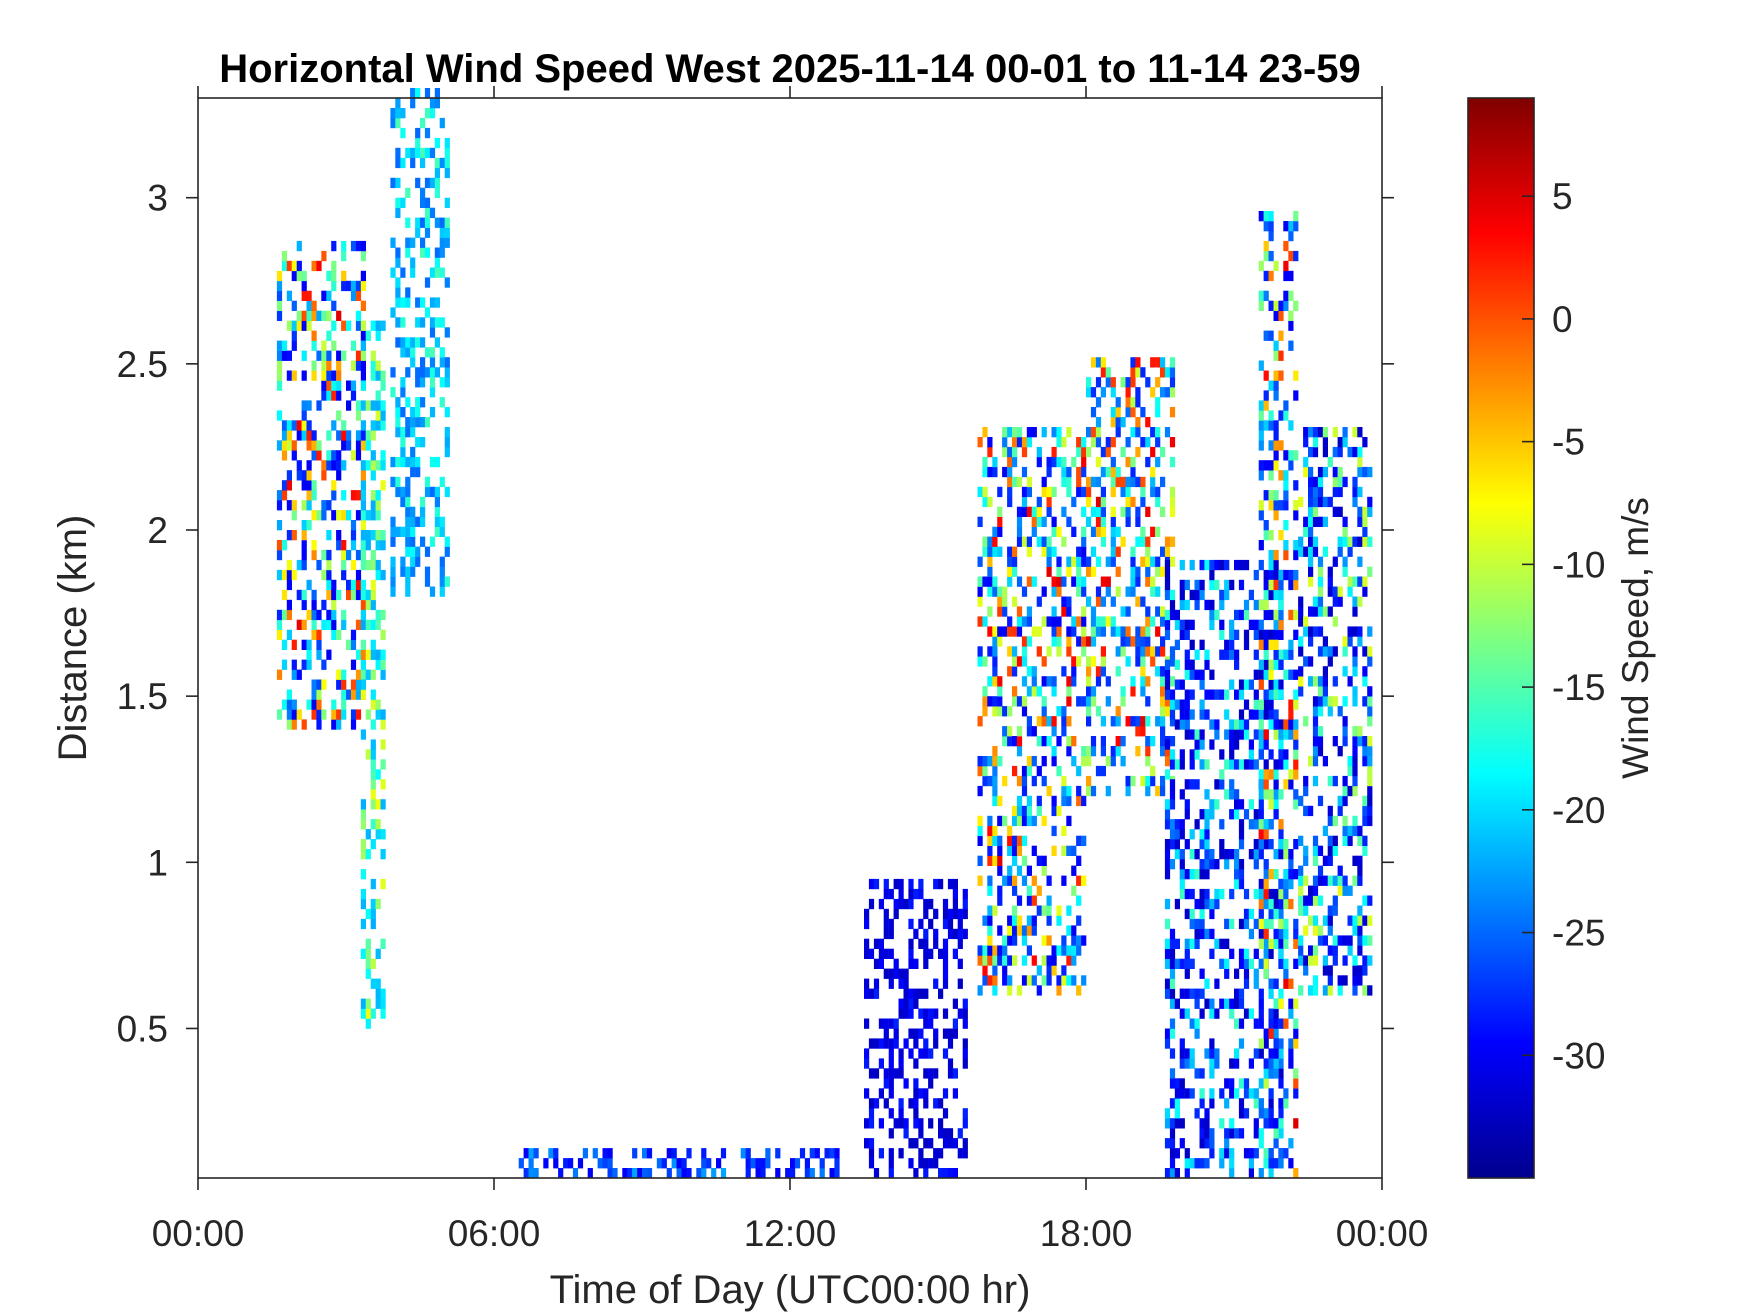  I want to click on y-tick-label: 1.5, so click(142, 696).